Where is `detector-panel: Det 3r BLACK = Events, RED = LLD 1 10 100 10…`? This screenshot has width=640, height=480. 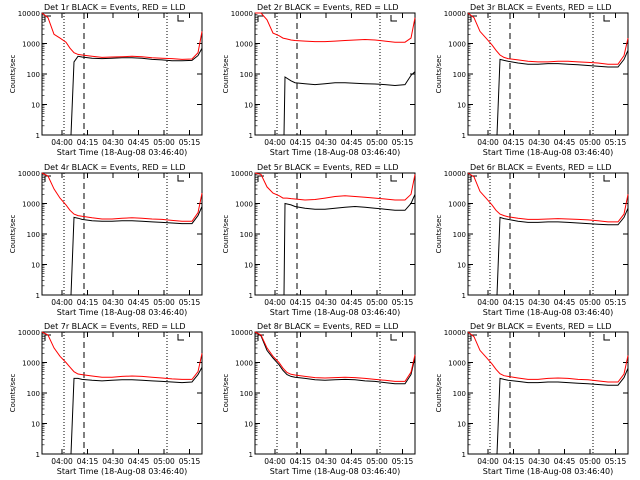 detector-panel: Det 3r BLACK = Events, RED = LLD 1 10 100 10… is located at coordinates (532, 80).